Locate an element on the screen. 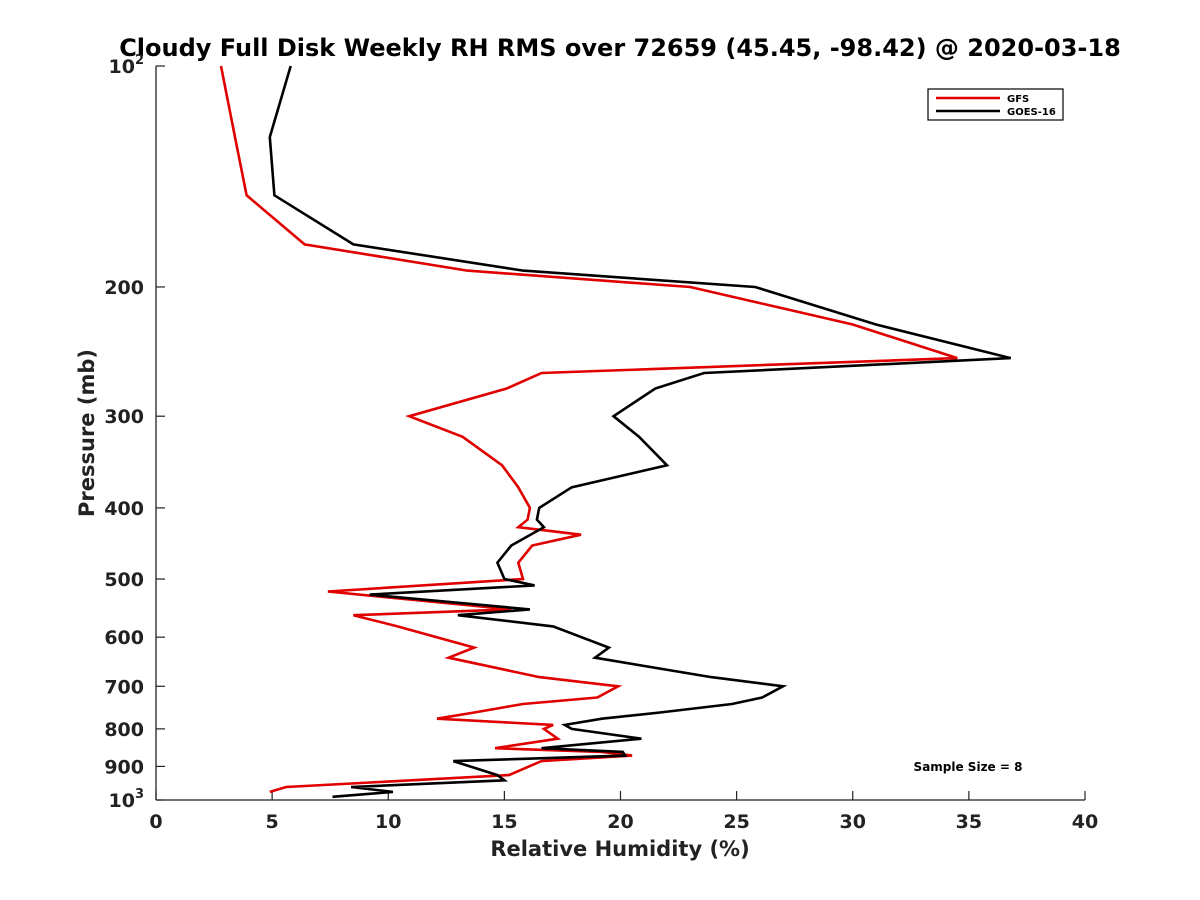 This screenshot has height=900, width=1200. y-tick-label: 600 is located at coordinates (124, 638).